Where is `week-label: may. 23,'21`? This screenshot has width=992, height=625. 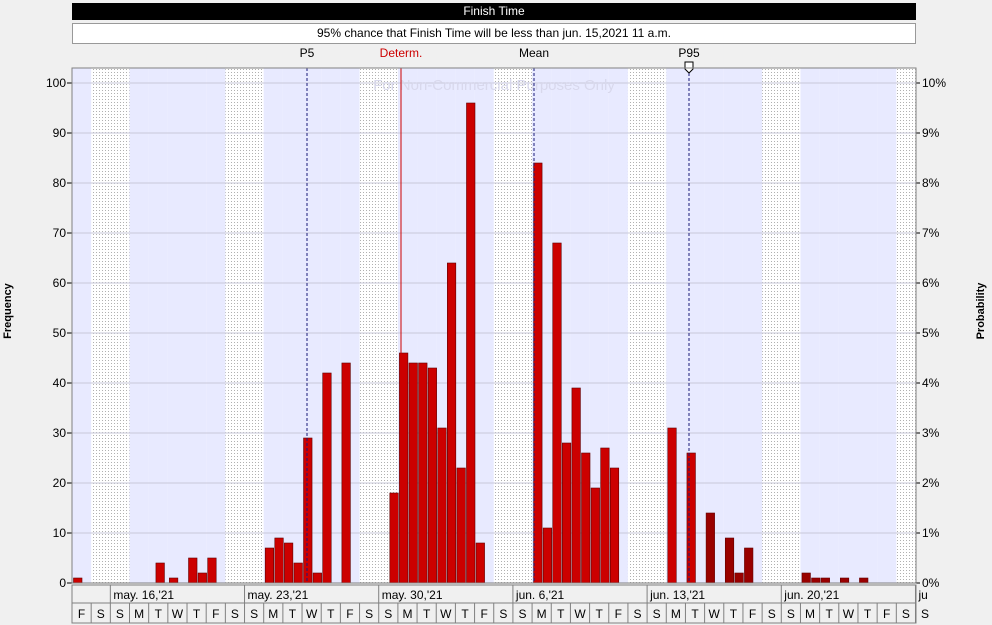
week-label: may. 23,'21 is located at coordinates (278, 595).